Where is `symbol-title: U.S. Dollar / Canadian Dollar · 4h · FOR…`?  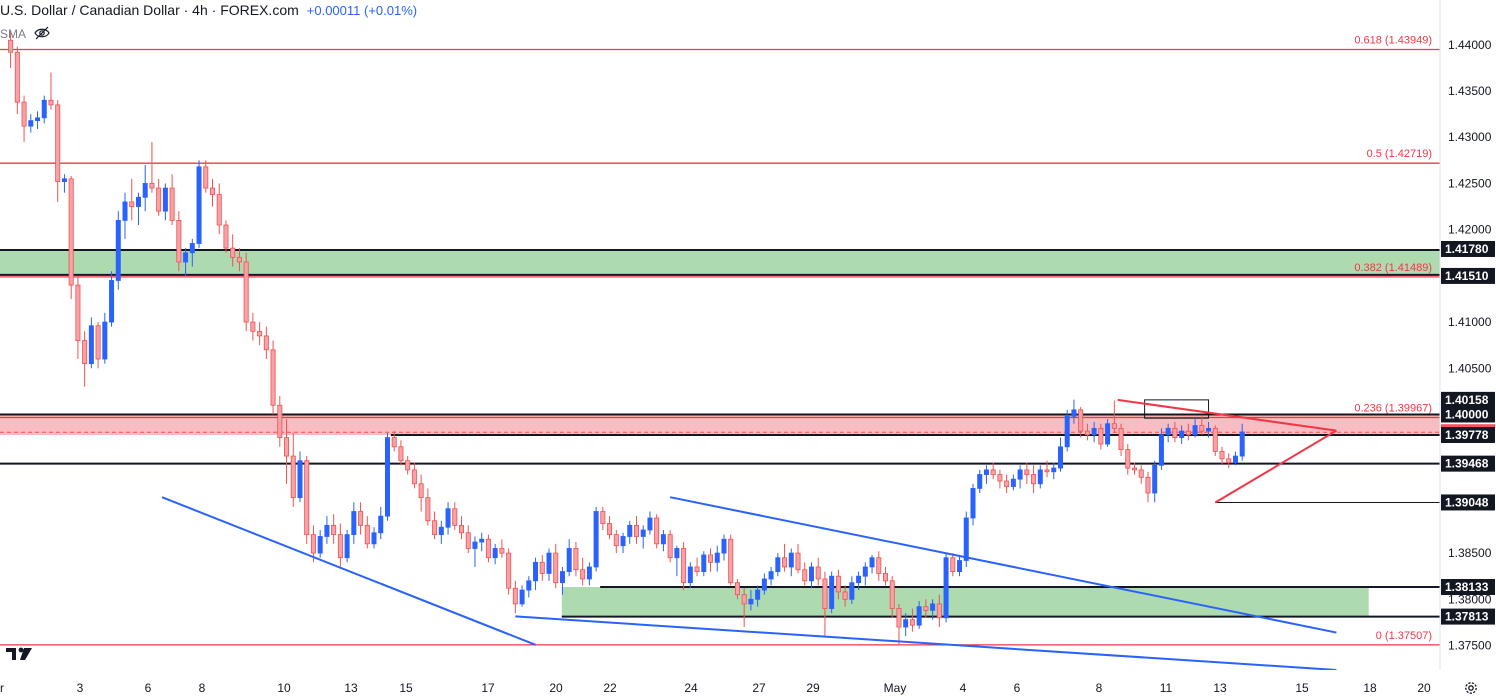 symbol-title: U.S. Dollar / Canadian Dollar · 4h · FOR… is located at coordinates (149, 10).